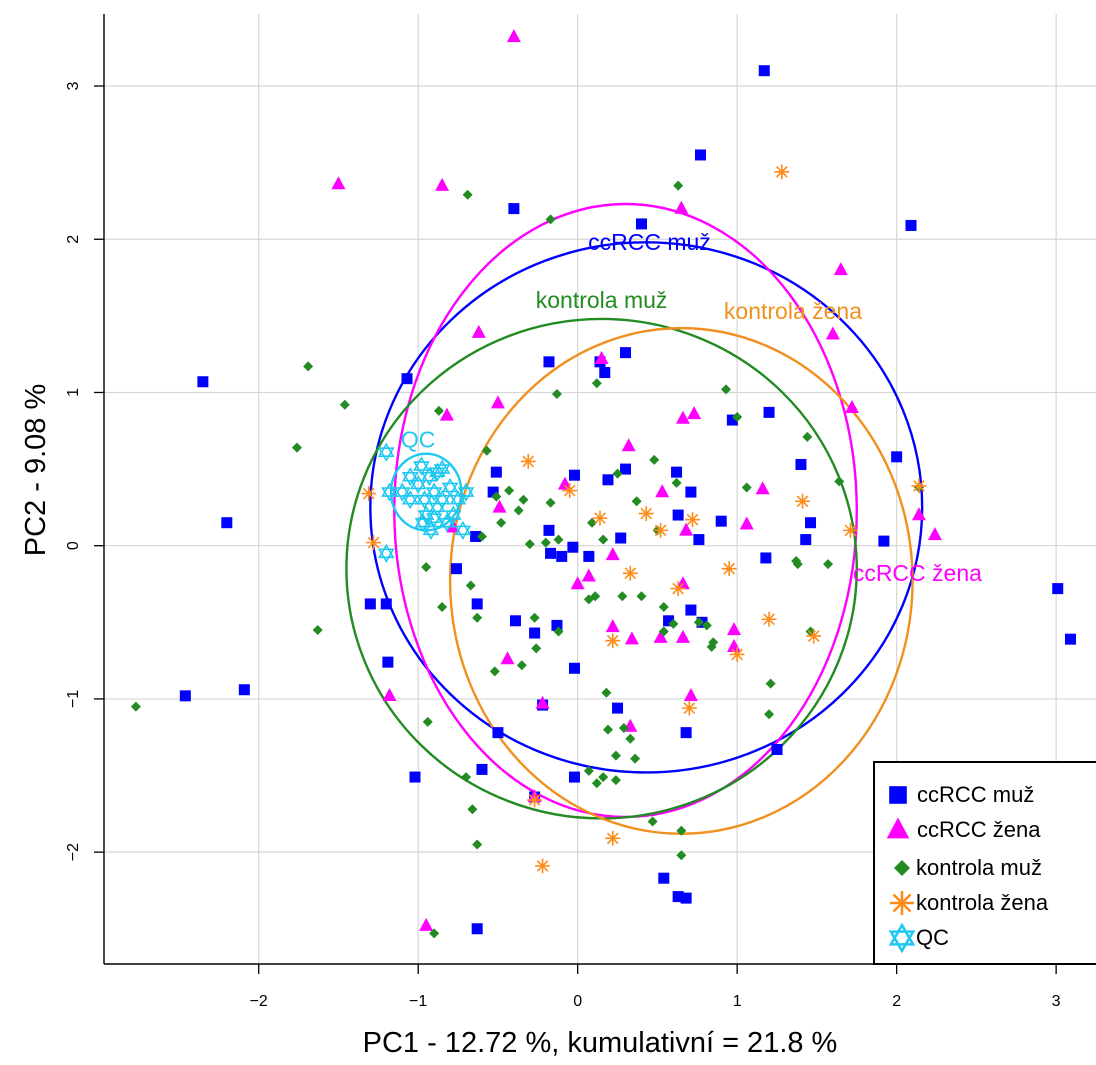  I want to click on point-ccrcc-muž-20, so click(691, 492).